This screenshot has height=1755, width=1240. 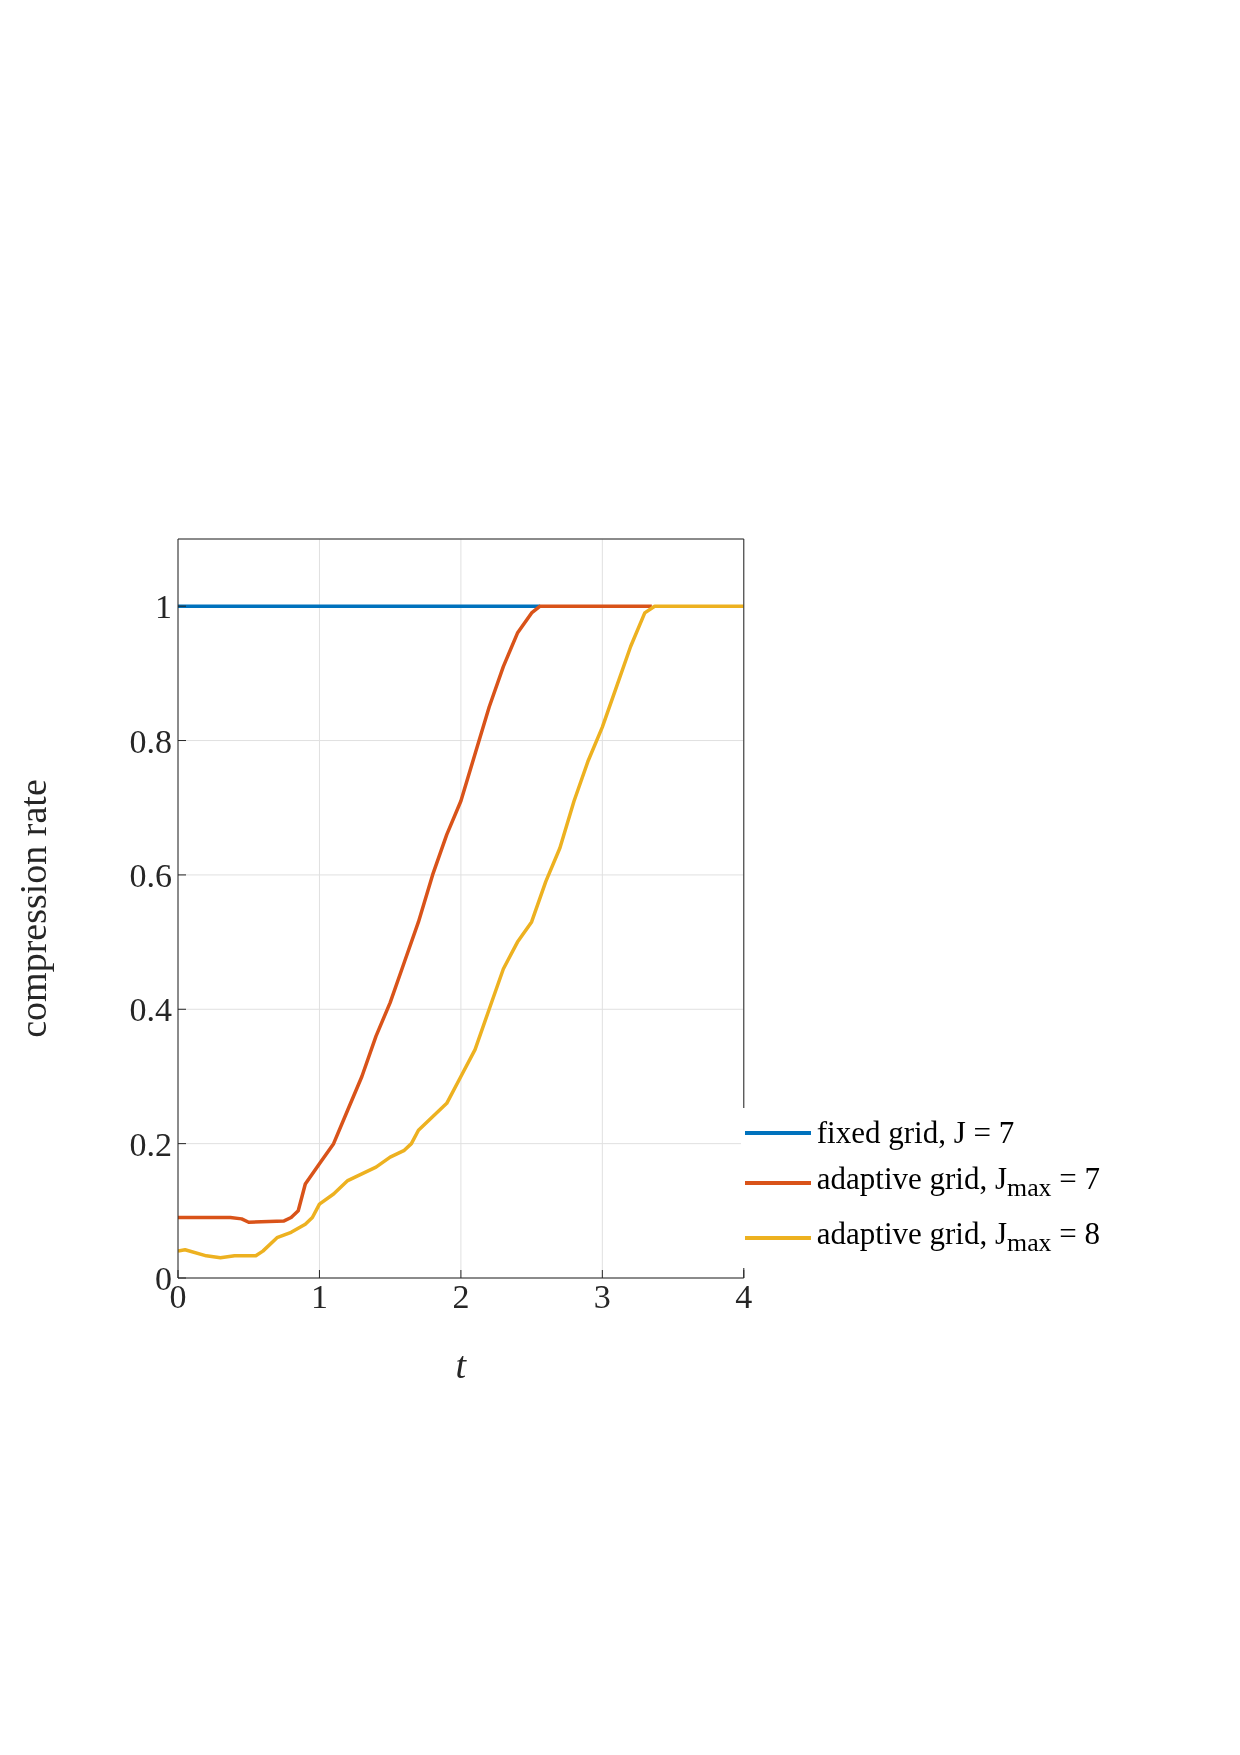 What do you see at coordinates (744, 1297) in the screenshot?
I see `x-tick-label: 4` at bounding box center [744, 1297].